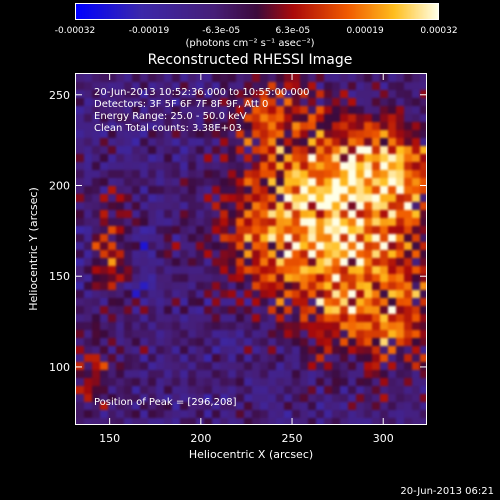 The width and height of the screenshot is (500, 500). Describe the element at coordinates (383, 438) in the screenshot. I see `x-axis-tick-label: 300` at that location.